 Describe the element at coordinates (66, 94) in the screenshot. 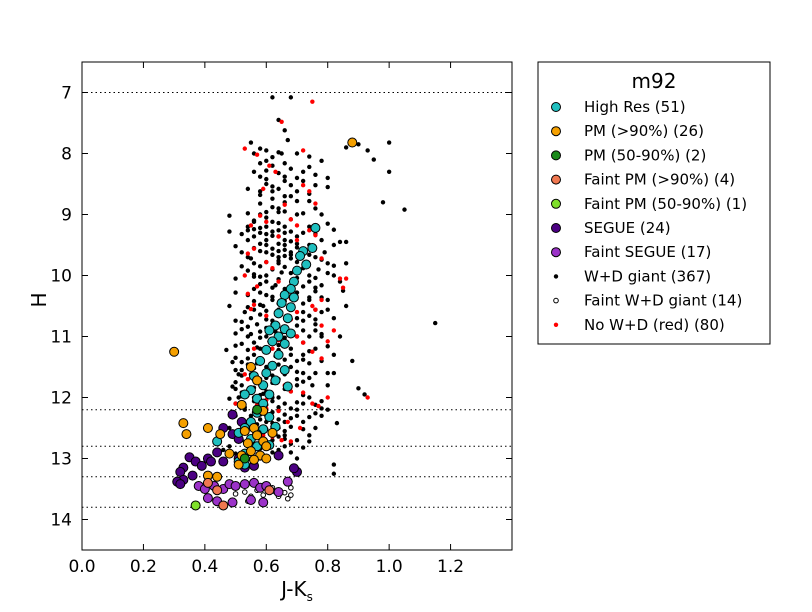

I see `y-tick-label: 7` at that location.